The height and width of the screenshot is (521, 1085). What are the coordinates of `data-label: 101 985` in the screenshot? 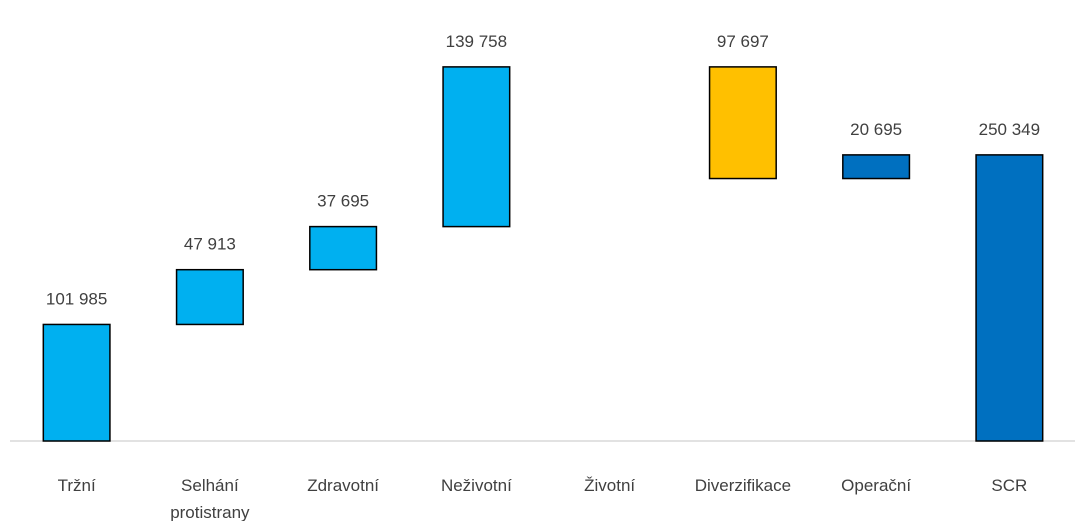 It's located at (76, 298).